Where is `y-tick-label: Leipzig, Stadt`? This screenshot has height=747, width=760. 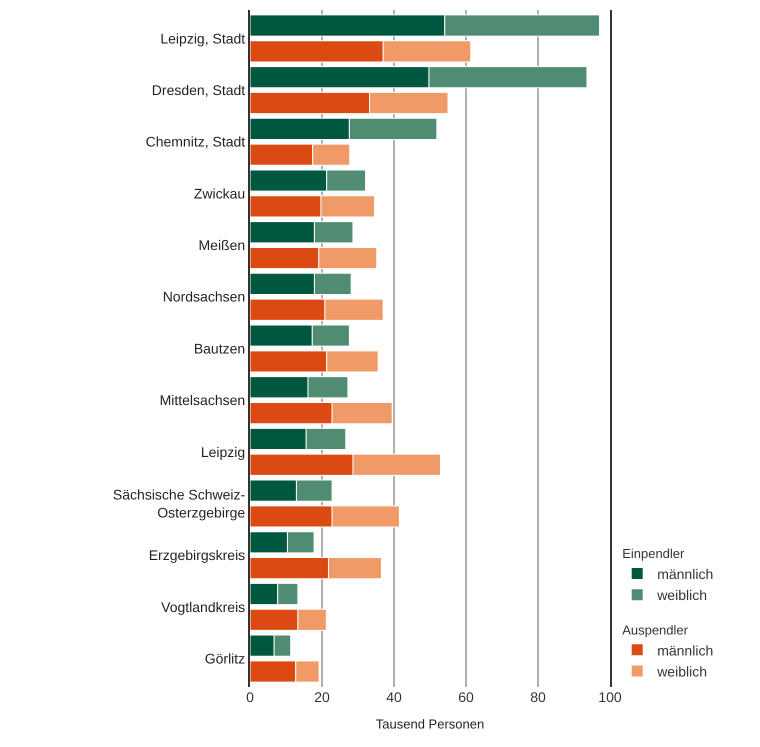 y-tick-label: Leipzig, Stadt is located at coordinates (203, 38).